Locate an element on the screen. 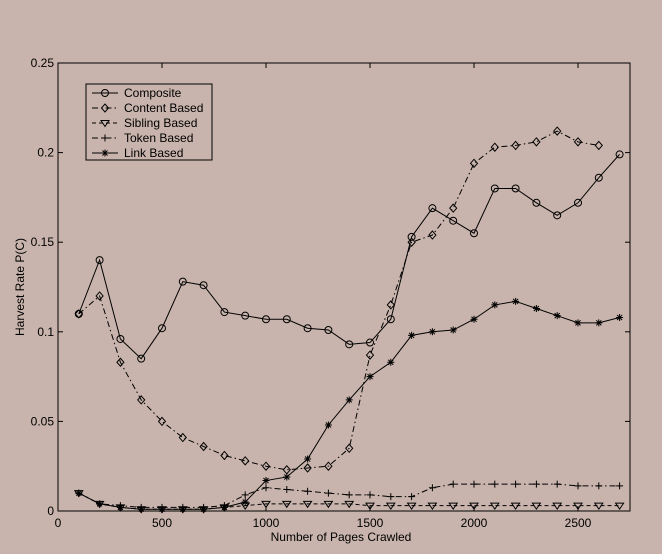  series-line-token-based is located at coordinates (349, 495).